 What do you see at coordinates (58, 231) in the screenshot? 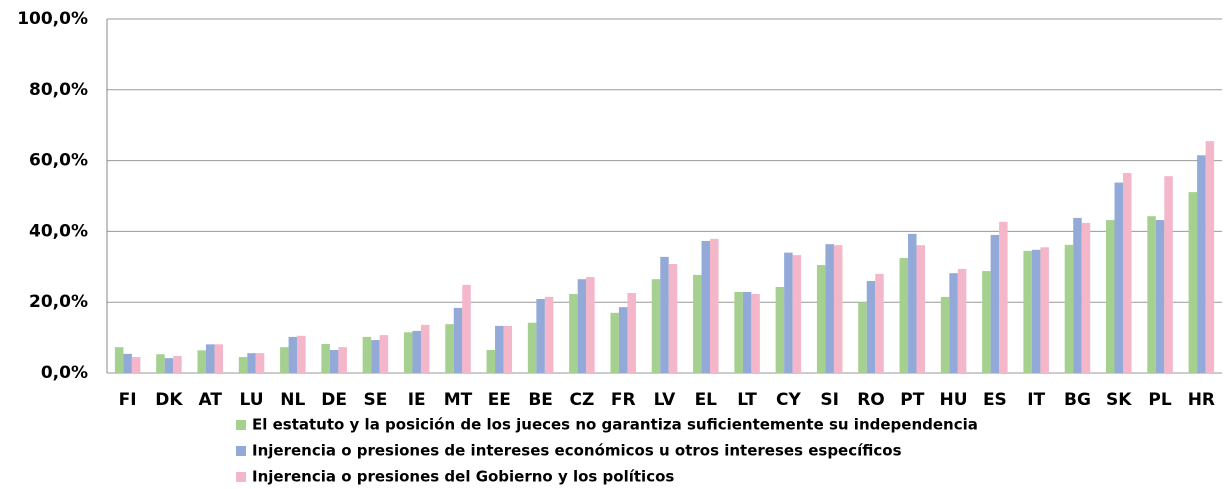
I see `y-tick-label: 40,0%` at bounding box center [58, 231].